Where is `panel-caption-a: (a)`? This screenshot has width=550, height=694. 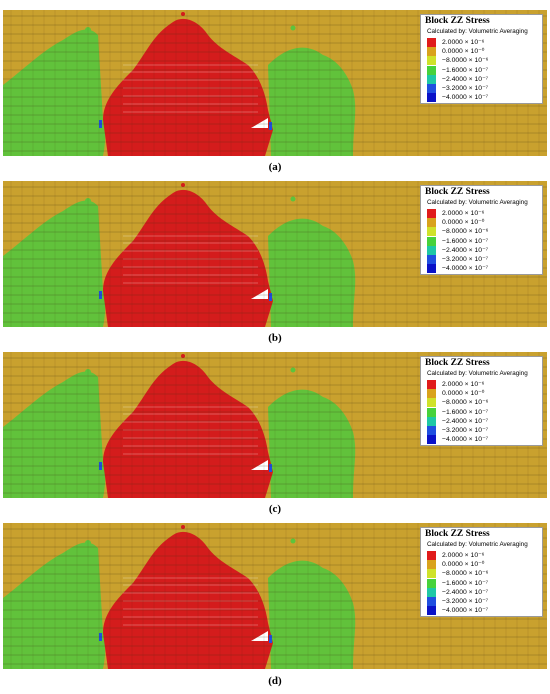
panel-caption-a: (a) is located at coordinates (275, 167).